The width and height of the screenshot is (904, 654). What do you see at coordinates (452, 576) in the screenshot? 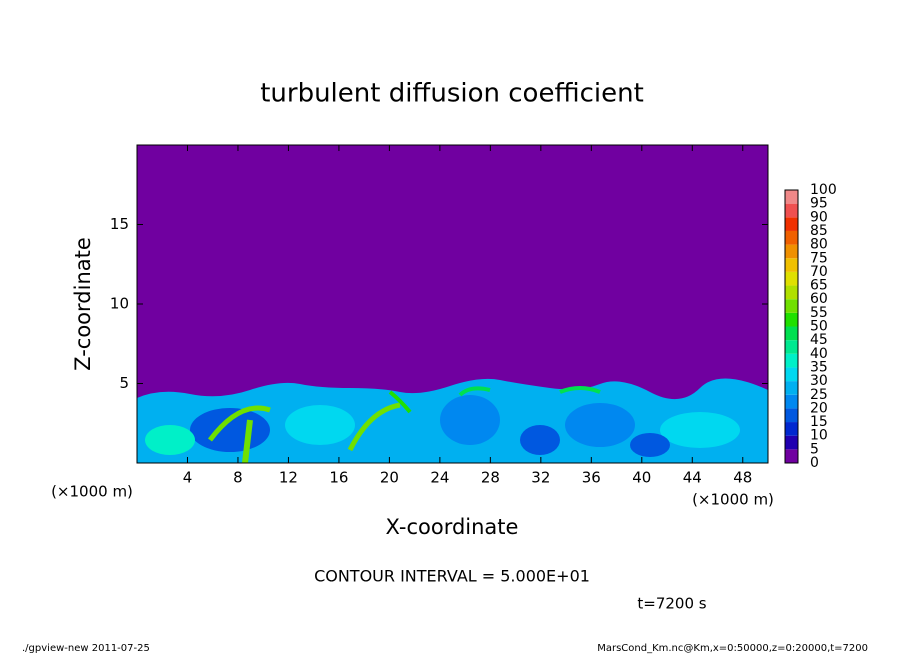
I see `contour-interval: CONTOUR INTERVAL = 5.000E+01` at bounding box center [452, 576].